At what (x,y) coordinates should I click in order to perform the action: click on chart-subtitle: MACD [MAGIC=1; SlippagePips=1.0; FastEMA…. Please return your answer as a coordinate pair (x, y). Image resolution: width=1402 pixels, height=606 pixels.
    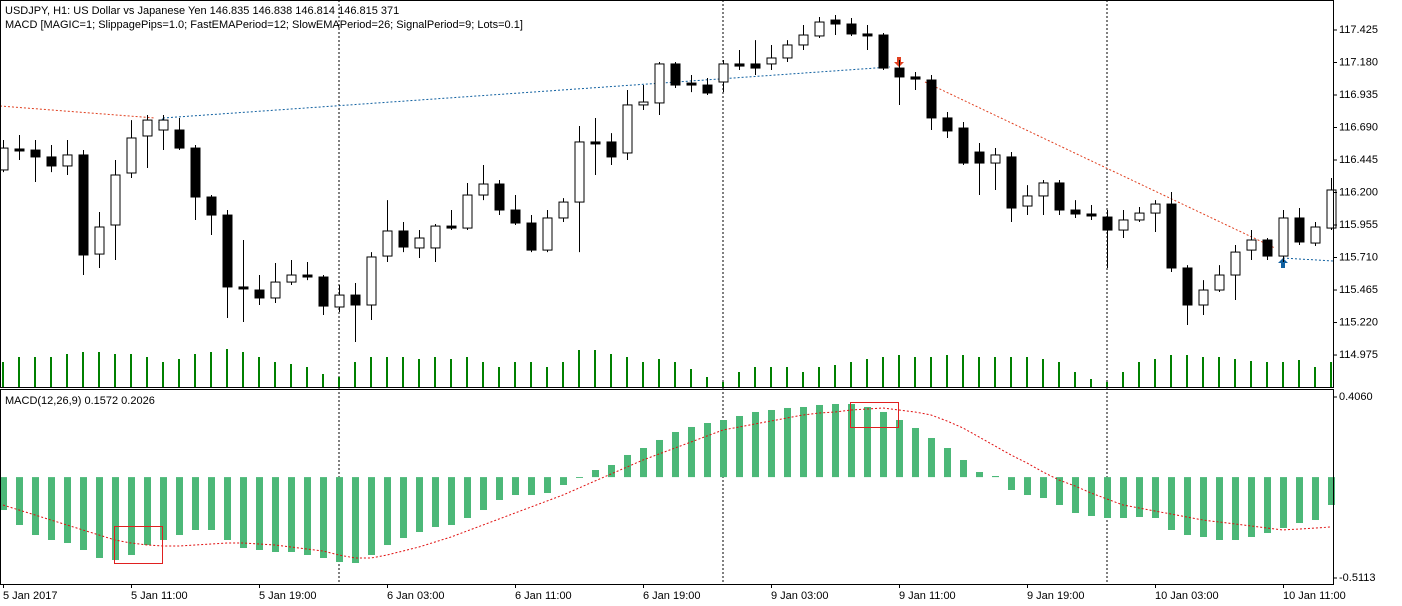
    Looking at the image, I should click on (264, 25).